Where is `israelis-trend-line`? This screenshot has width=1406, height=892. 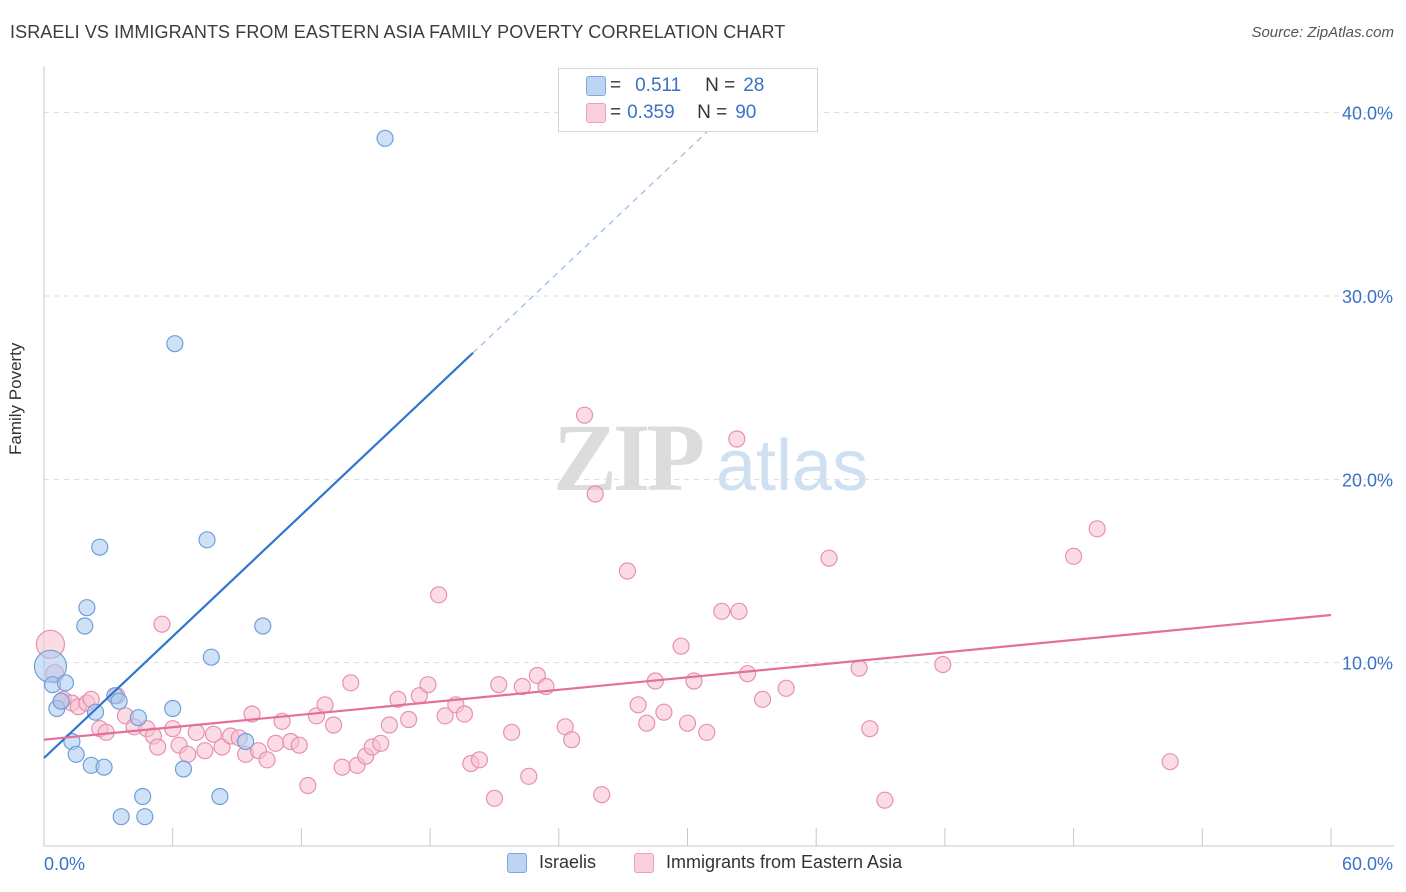 israelis-trend-line is located at coordinates (258, 555).